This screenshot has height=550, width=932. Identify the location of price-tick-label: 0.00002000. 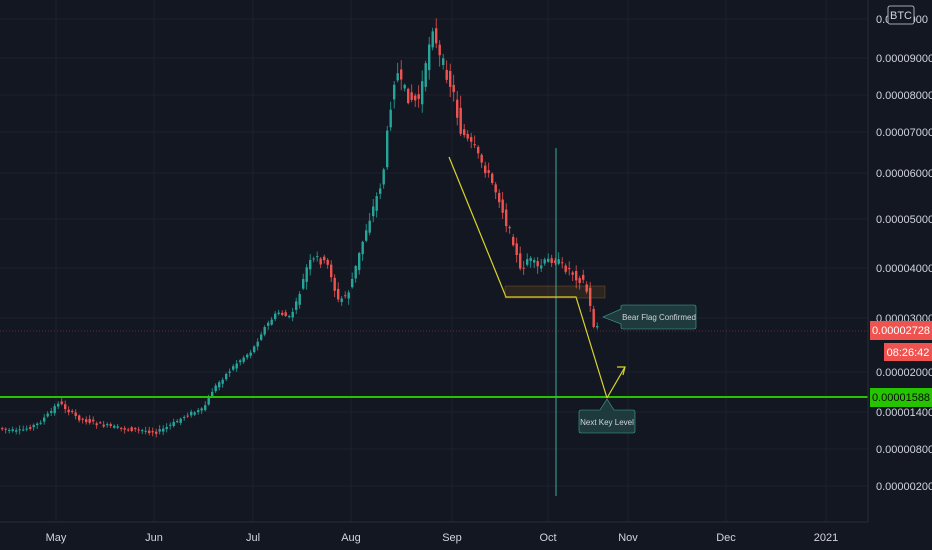
(904, 373).